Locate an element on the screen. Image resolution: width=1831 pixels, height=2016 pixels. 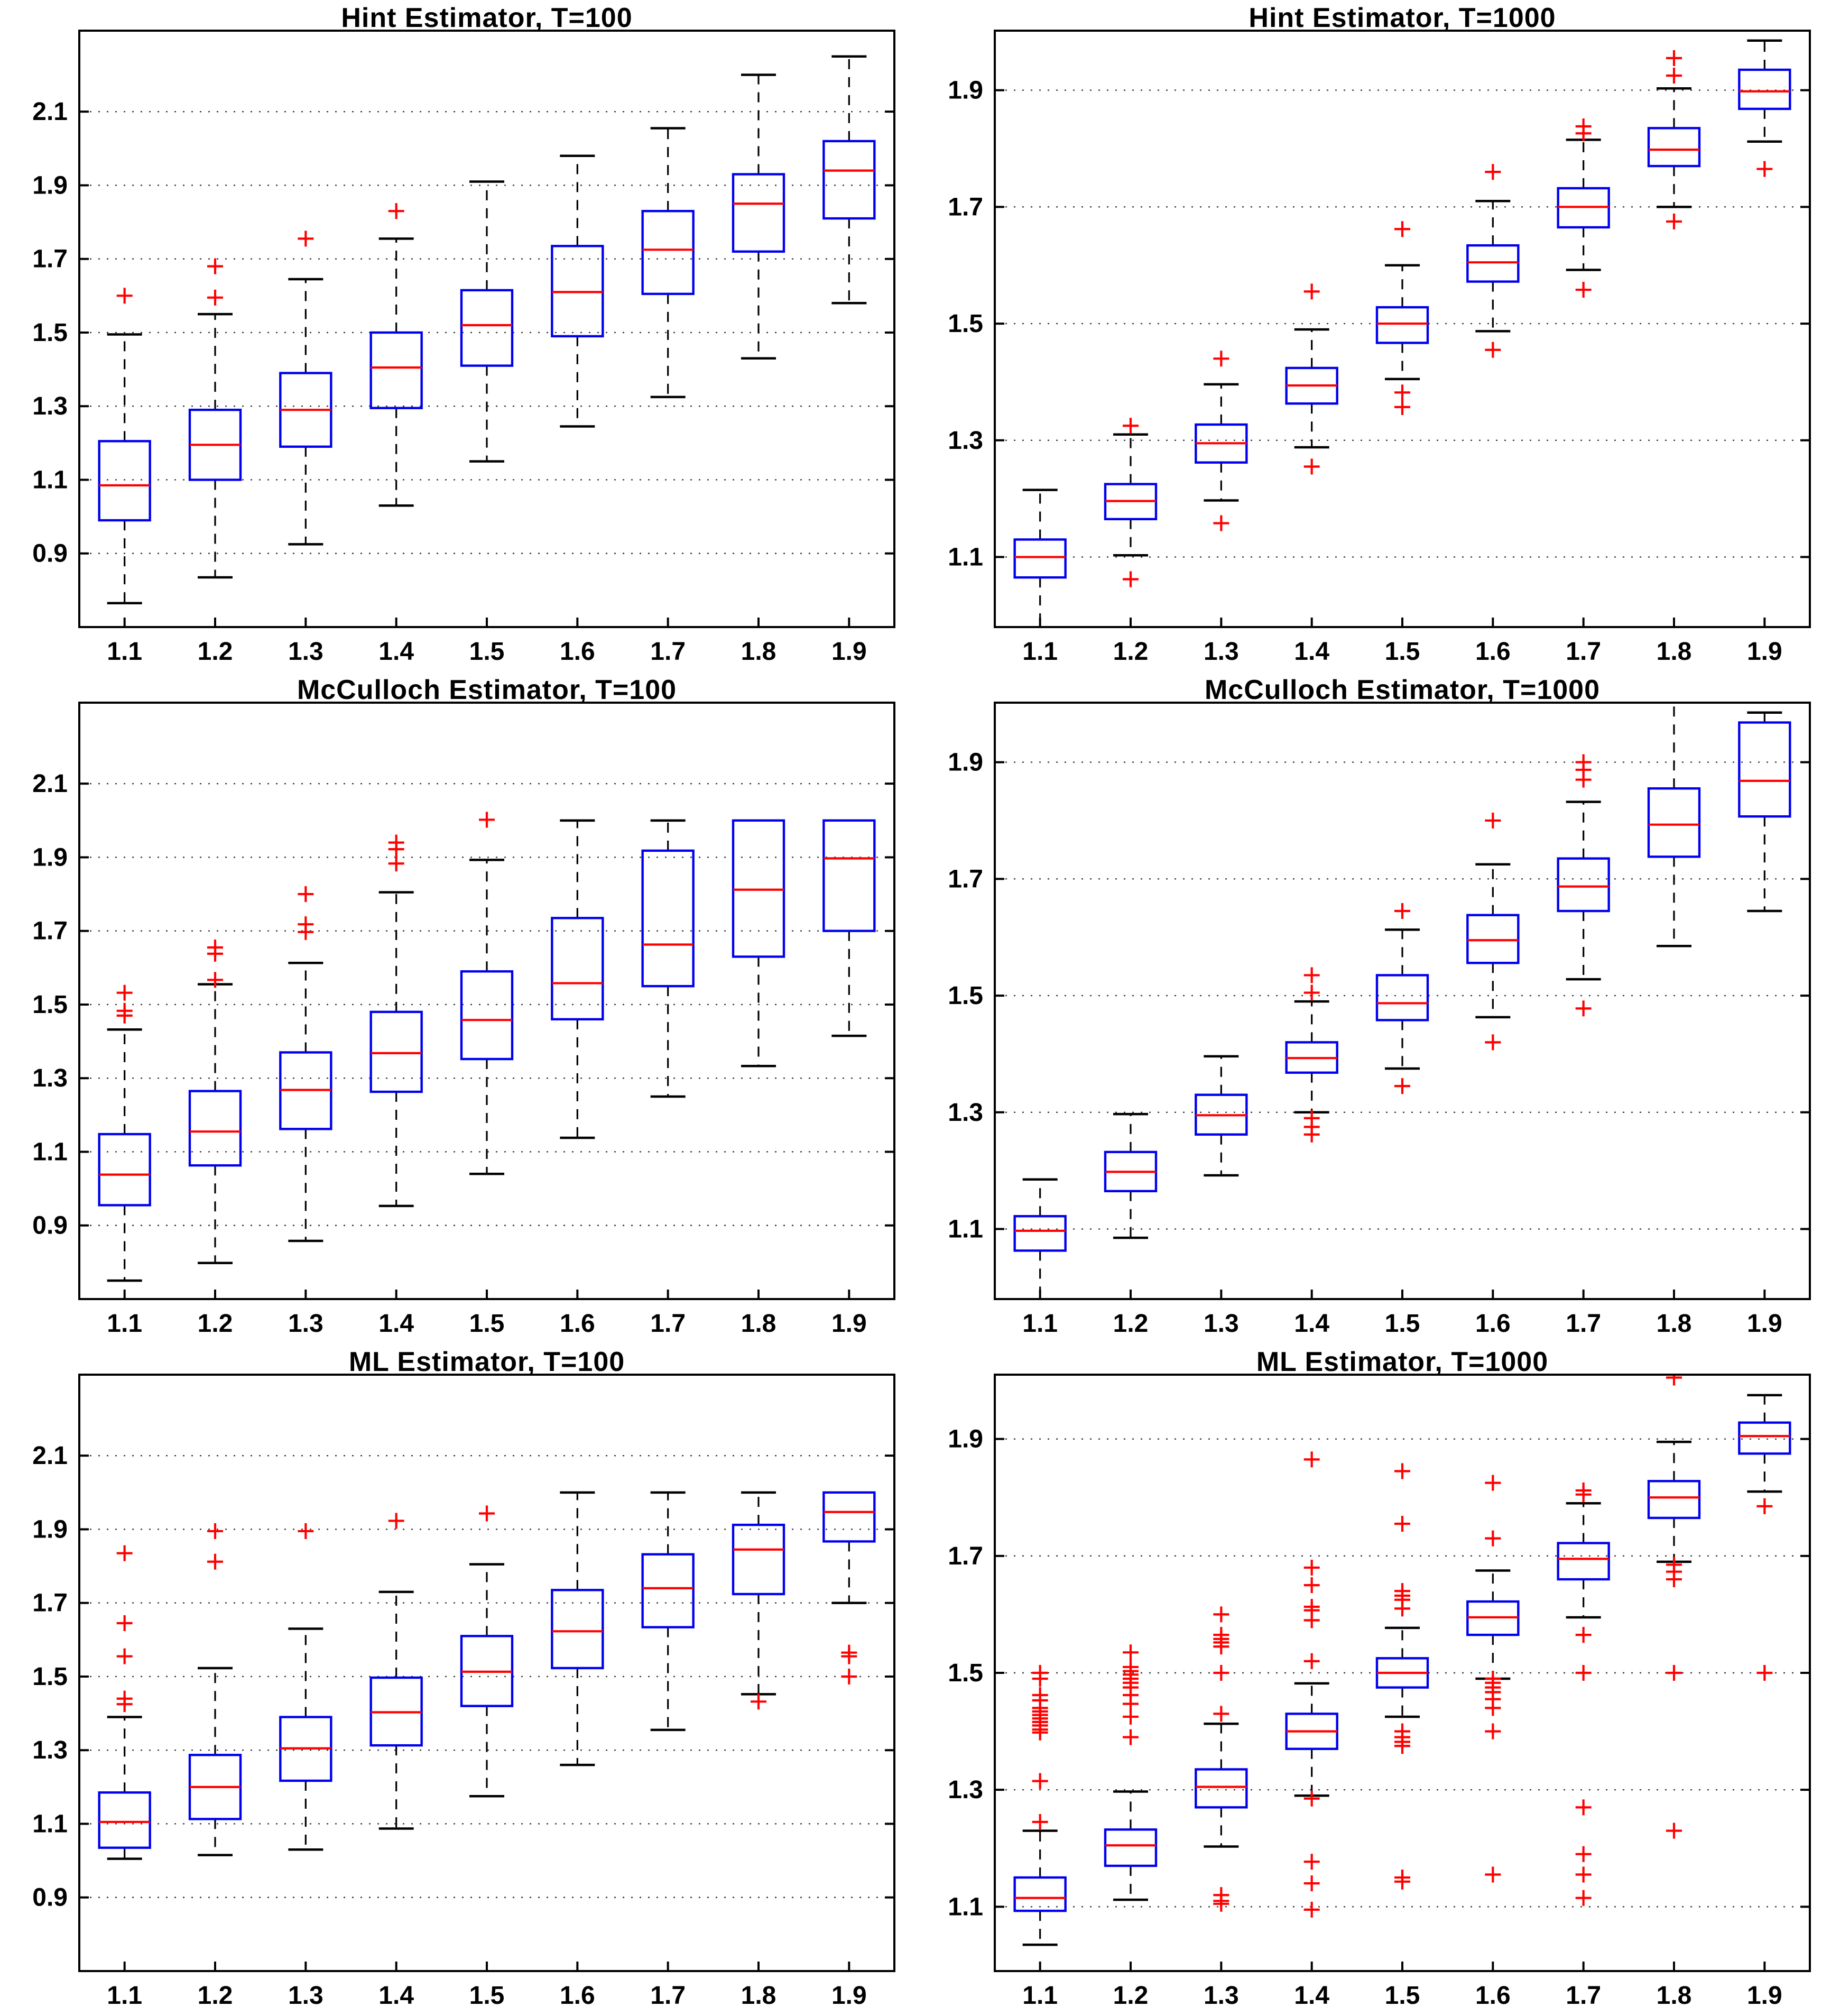
plot-title: Hint Estimator, T=100 is located at coordinates (487, 18).